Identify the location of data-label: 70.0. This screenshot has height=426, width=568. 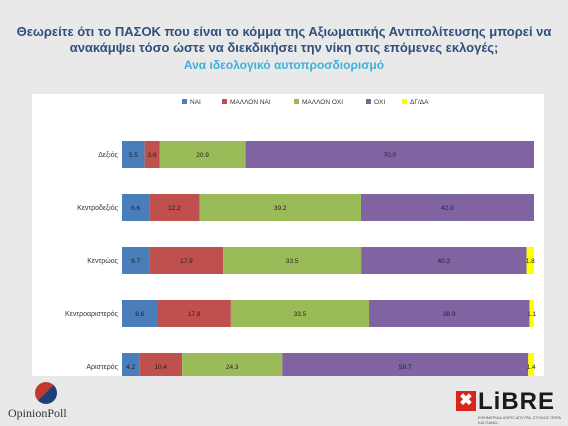
(389, 155).